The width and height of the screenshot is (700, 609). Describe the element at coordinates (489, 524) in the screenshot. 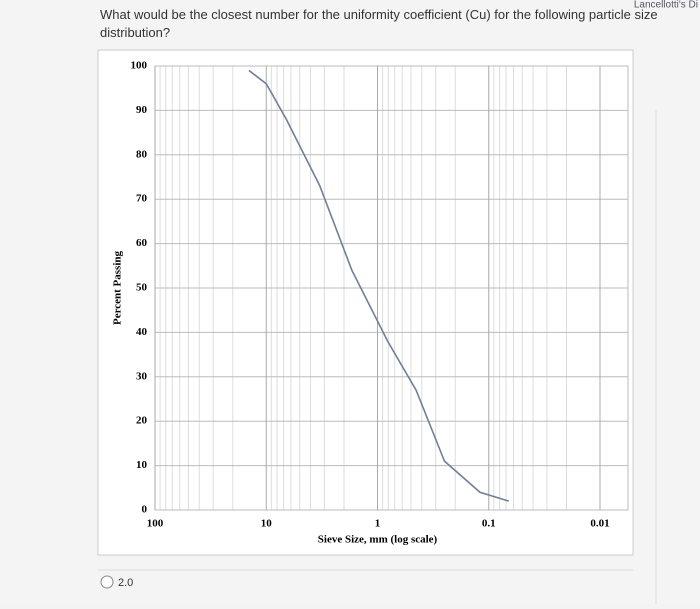

I see `x-tick-label: 0.1` at that location.